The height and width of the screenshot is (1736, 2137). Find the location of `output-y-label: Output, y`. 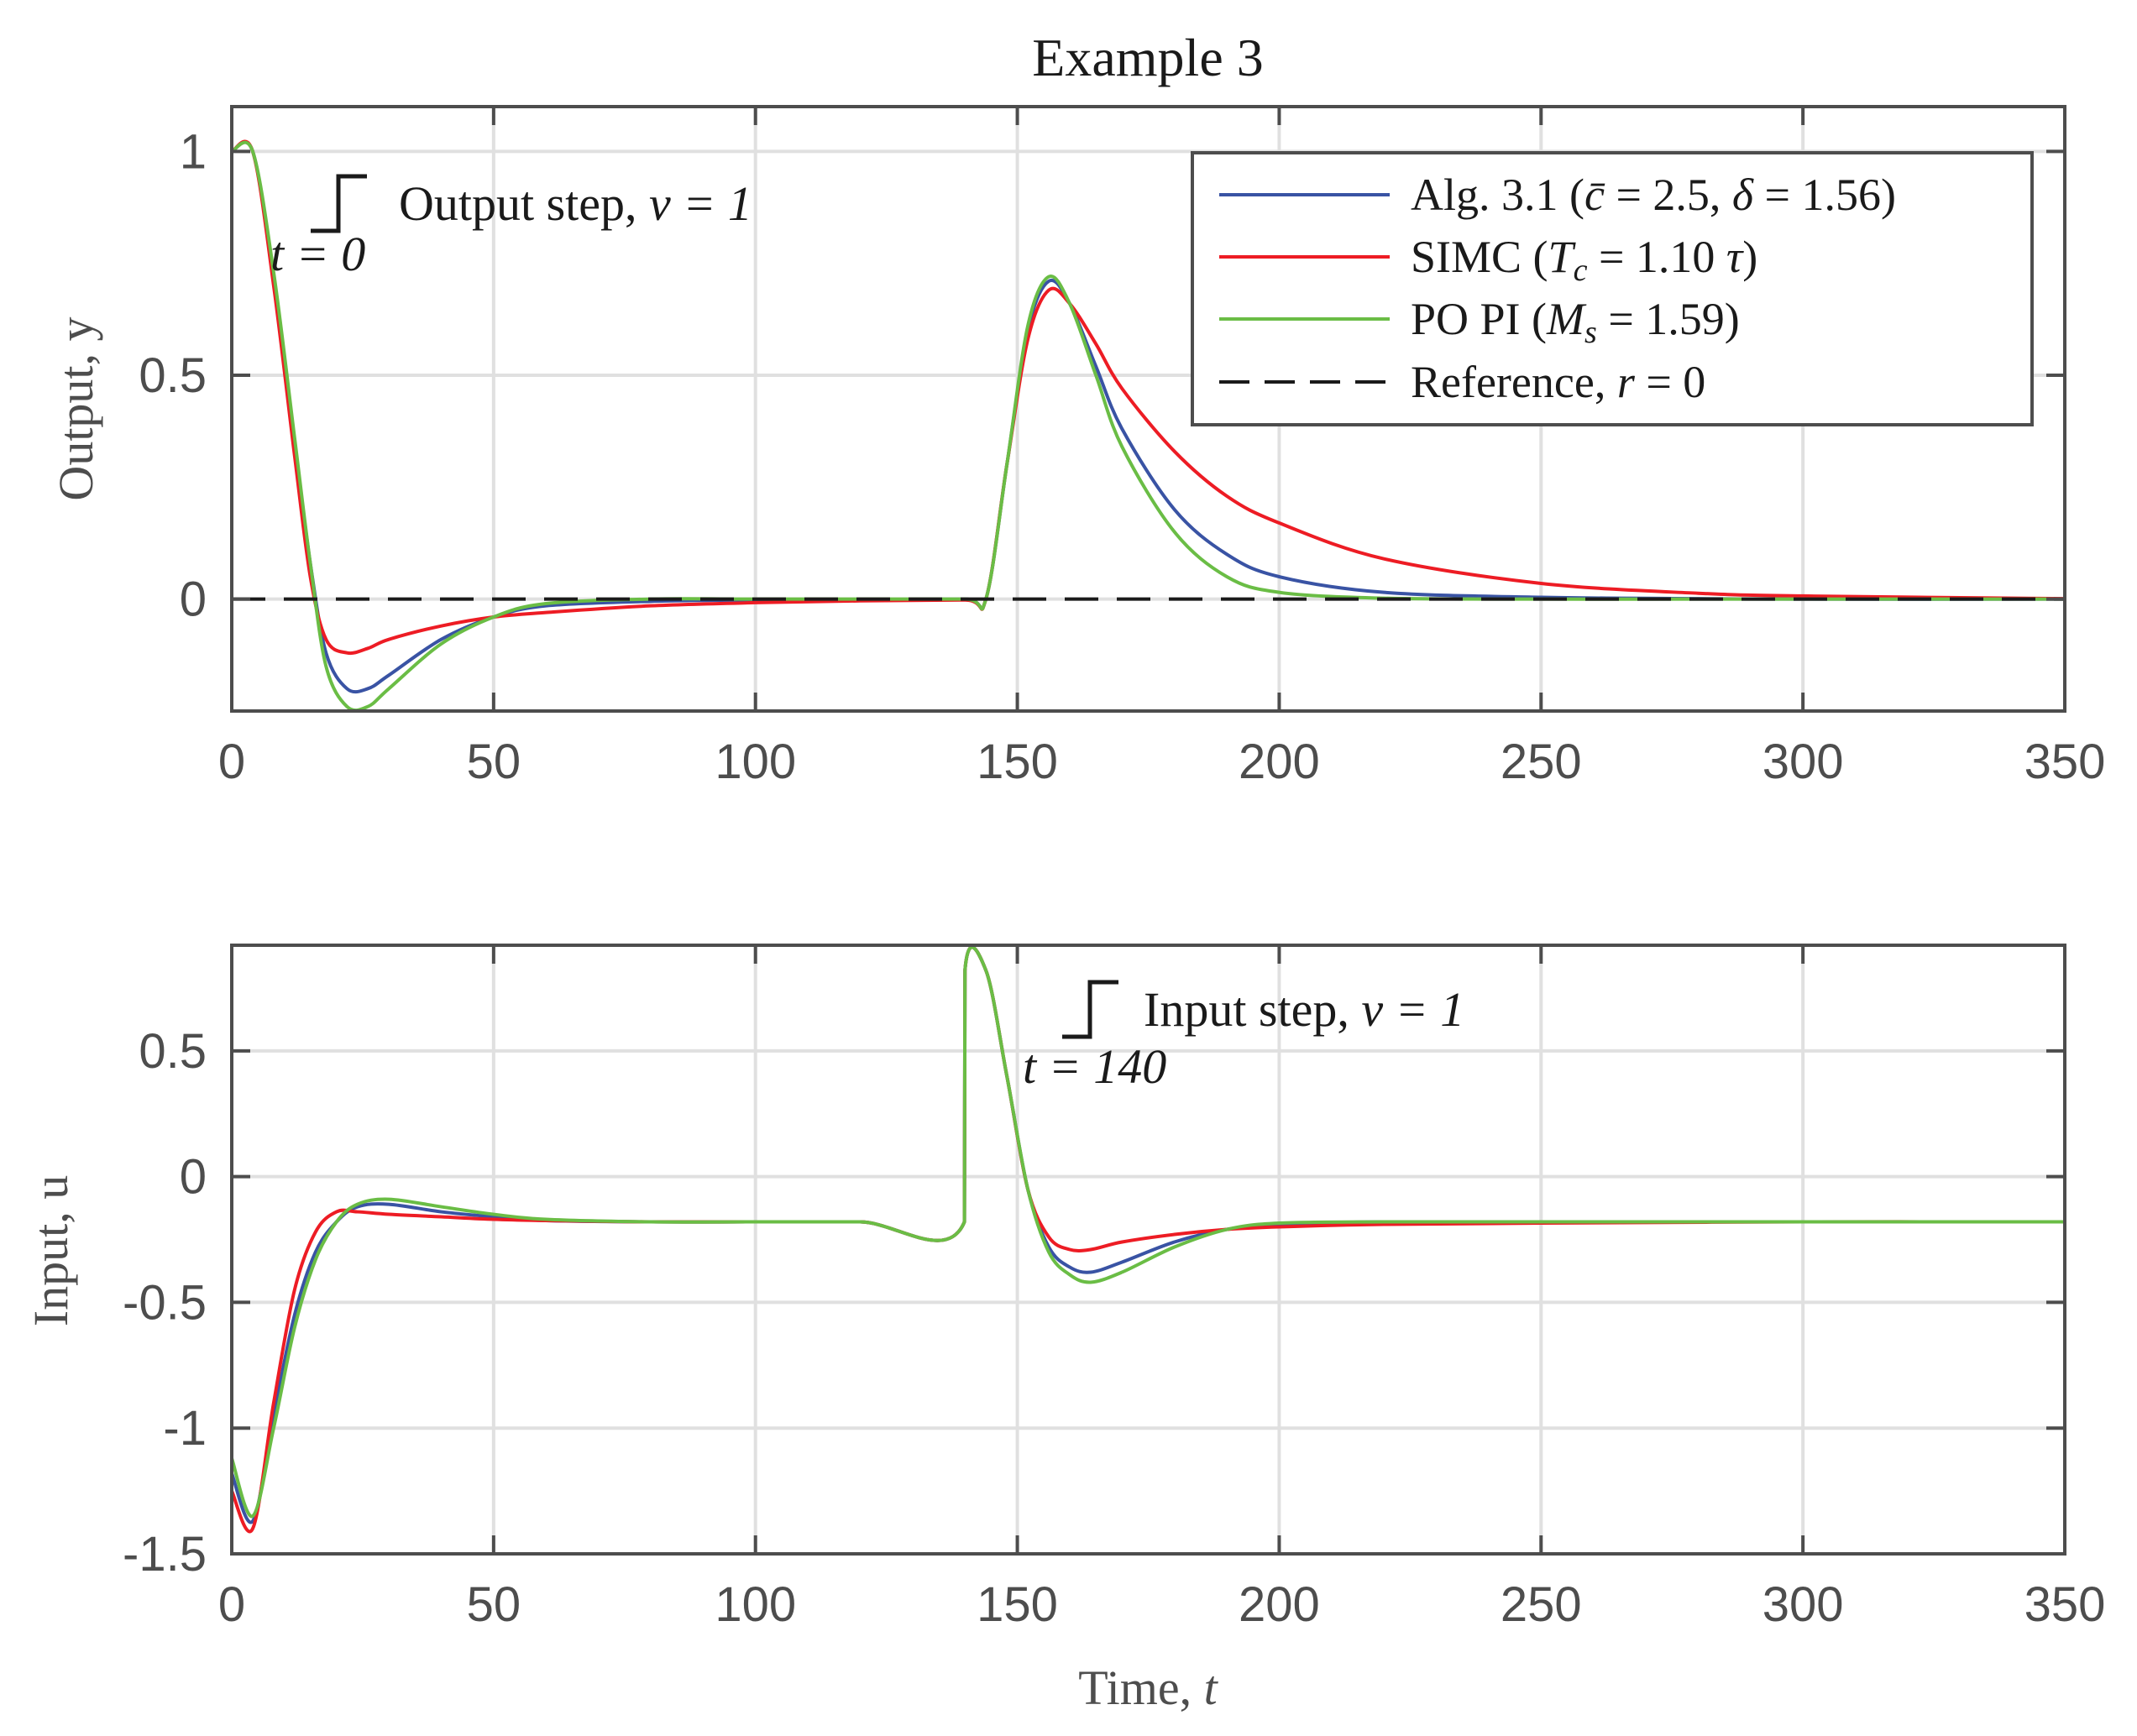

output-y-label: Output, y is located at coordinates (76, 408).